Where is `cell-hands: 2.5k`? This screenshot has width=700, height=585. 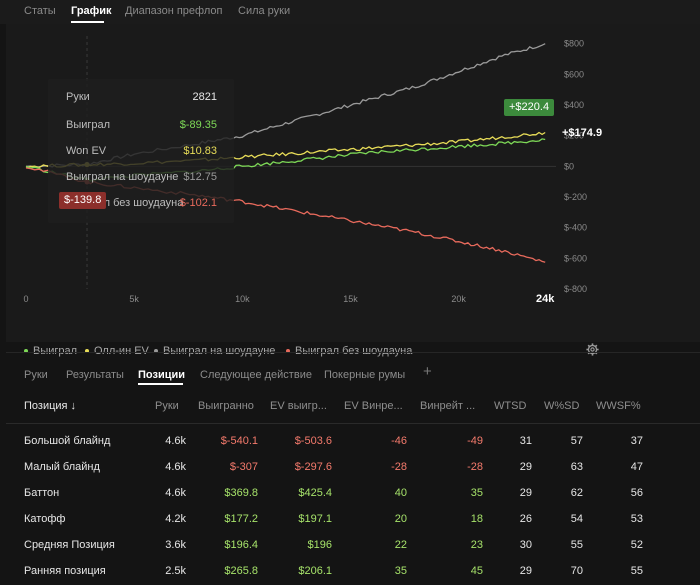
cell-hands: 2.5k is located at coordinates (175, 571).